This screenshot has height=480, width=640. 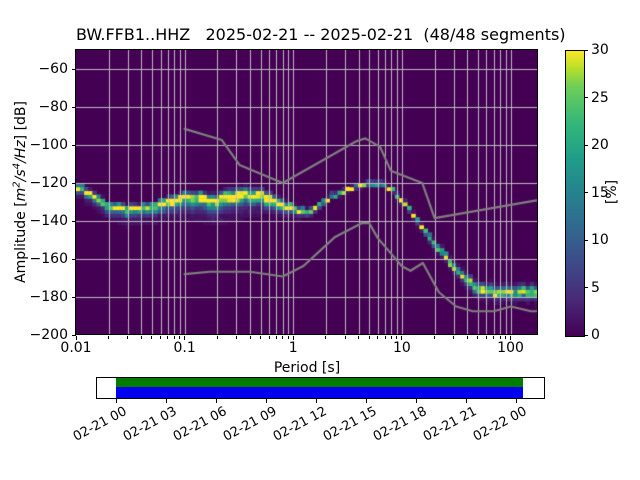 What do you see at coordinates (150, 424) in the screenshot?
I see `timeline-tick-label: 02-21 03` at bounding box center [150, 424].